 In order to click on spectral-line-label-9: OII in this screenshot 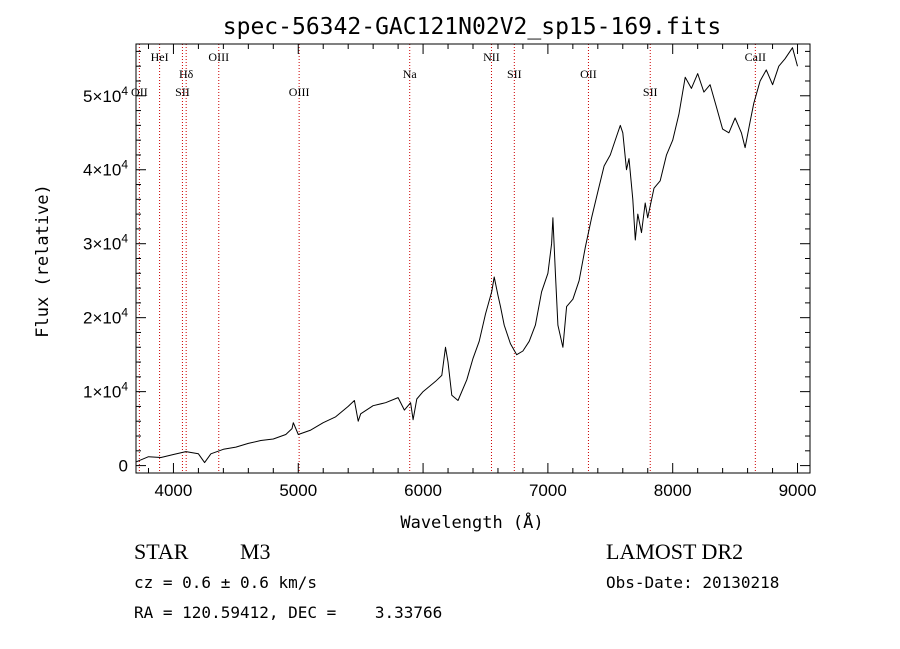, I will do `click(588, 74)`.